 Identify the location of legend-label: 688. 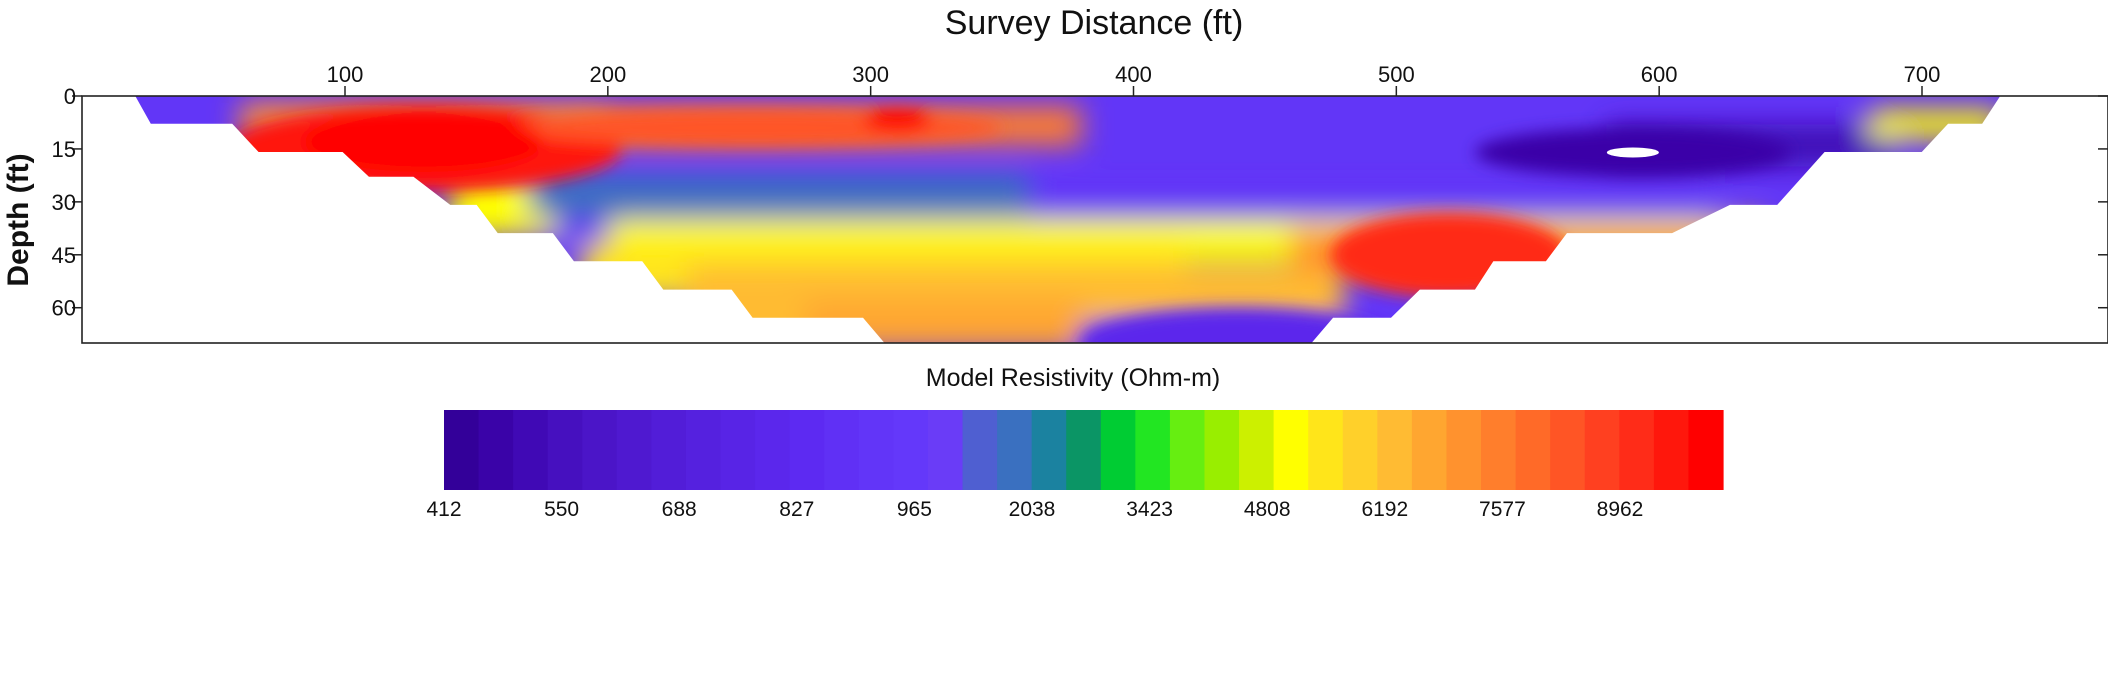
(679, 509).